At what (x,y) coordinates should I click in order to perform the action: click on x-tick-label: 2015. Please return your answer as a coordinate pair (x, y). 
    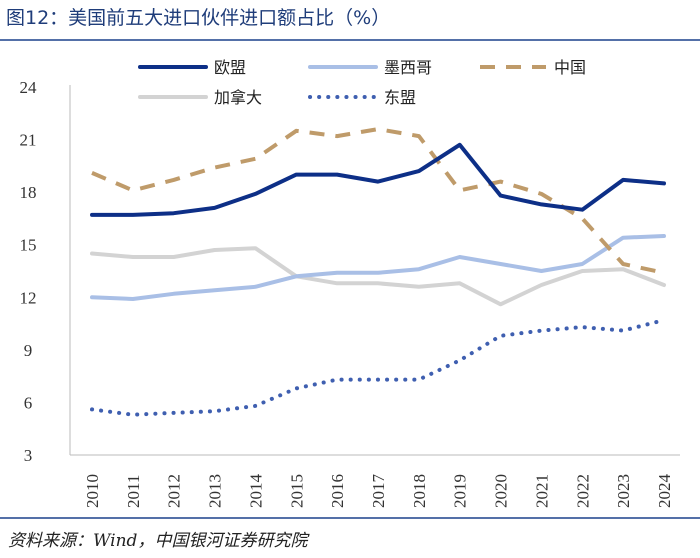
    Looking at the image, I should click on (296, 491).